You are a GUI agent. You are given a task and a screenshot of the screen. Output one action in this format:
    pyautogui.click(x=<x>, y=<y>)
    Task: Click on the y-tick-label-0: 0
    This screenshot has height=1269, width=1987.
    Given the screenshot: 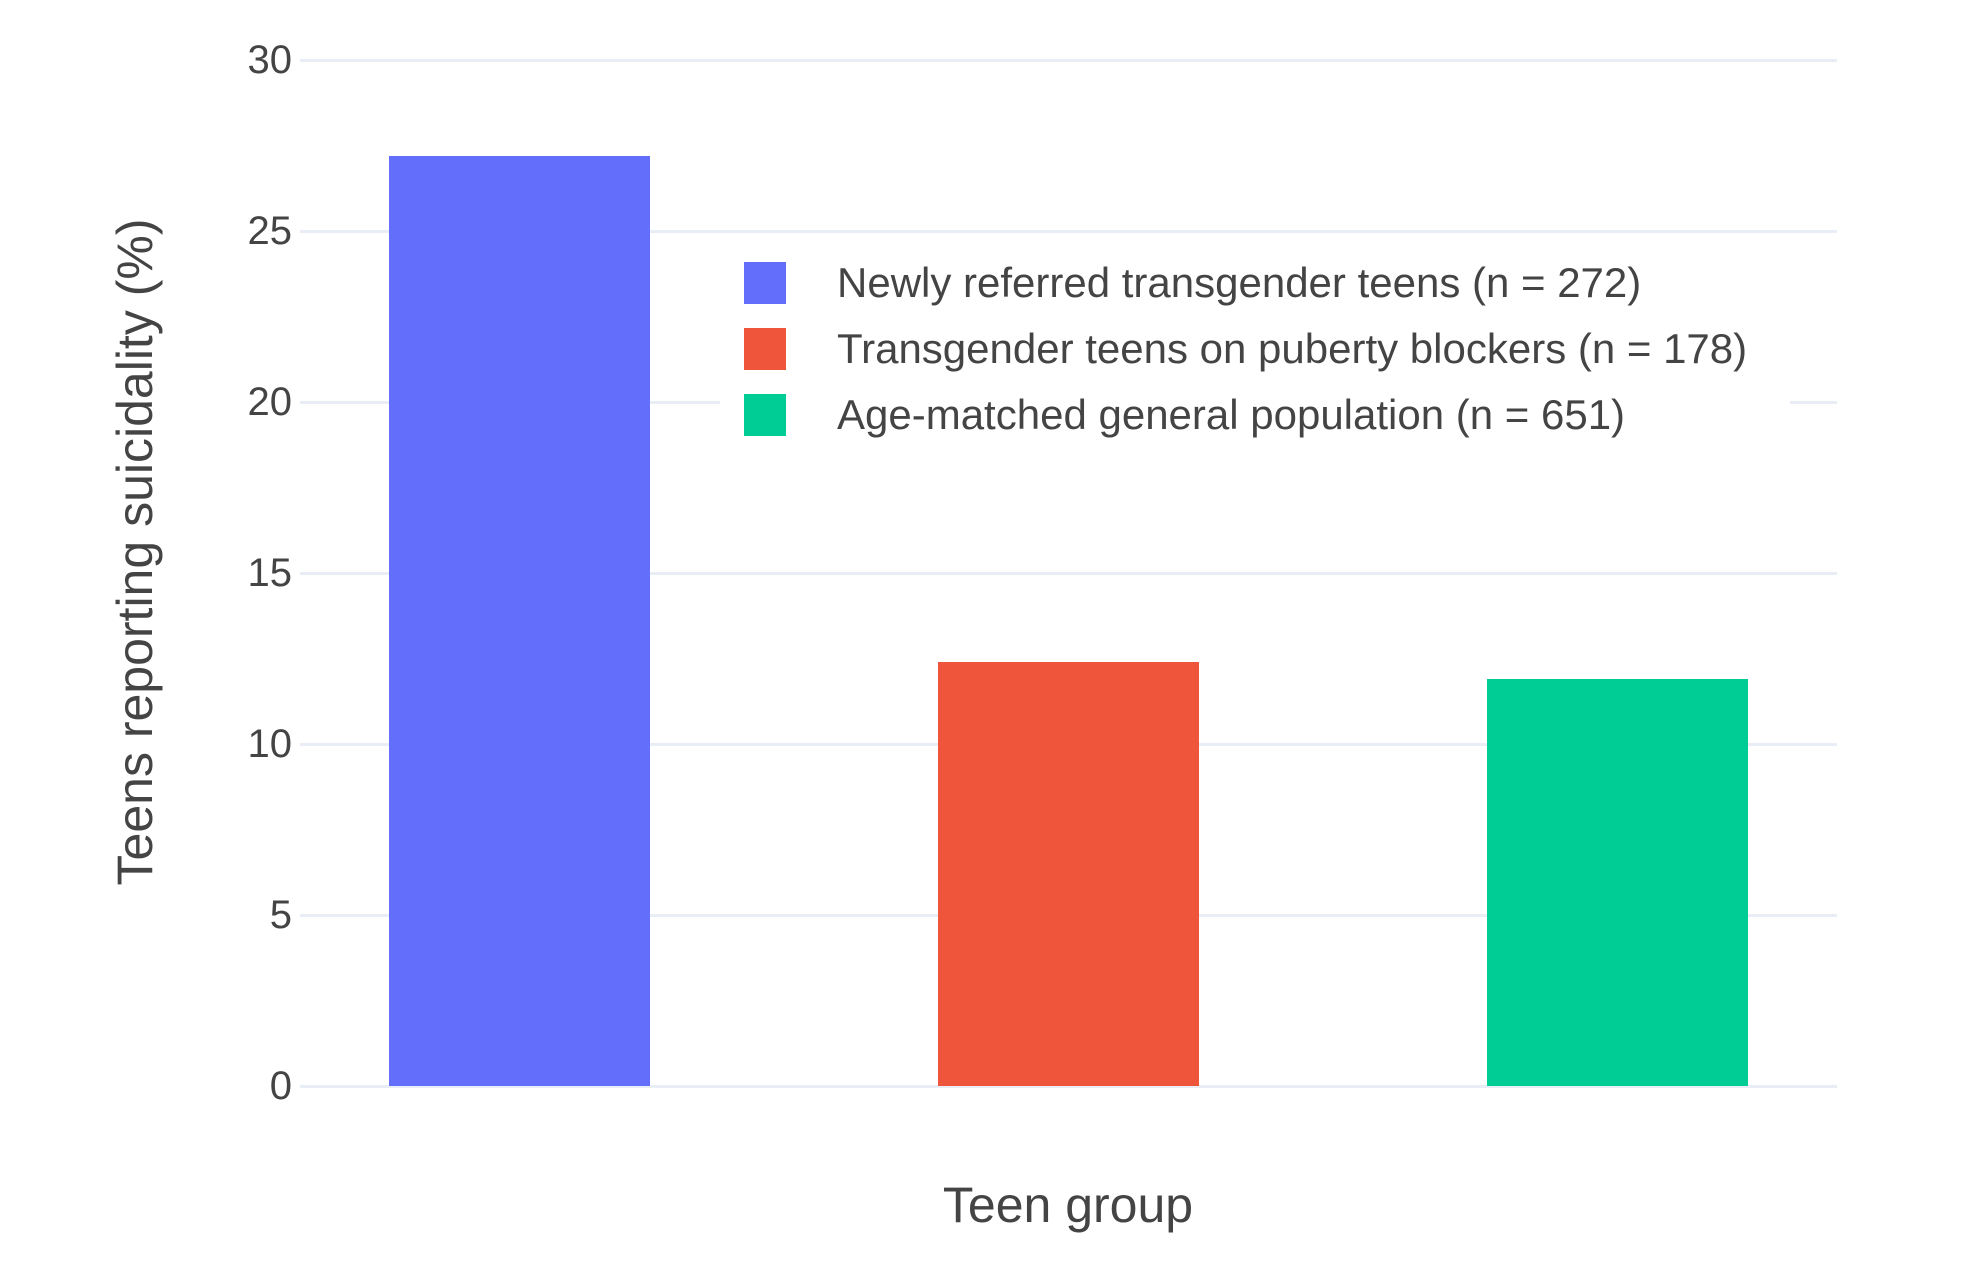 What is the action you would take?
    pyautogui.click(x=280, y=1086)
    